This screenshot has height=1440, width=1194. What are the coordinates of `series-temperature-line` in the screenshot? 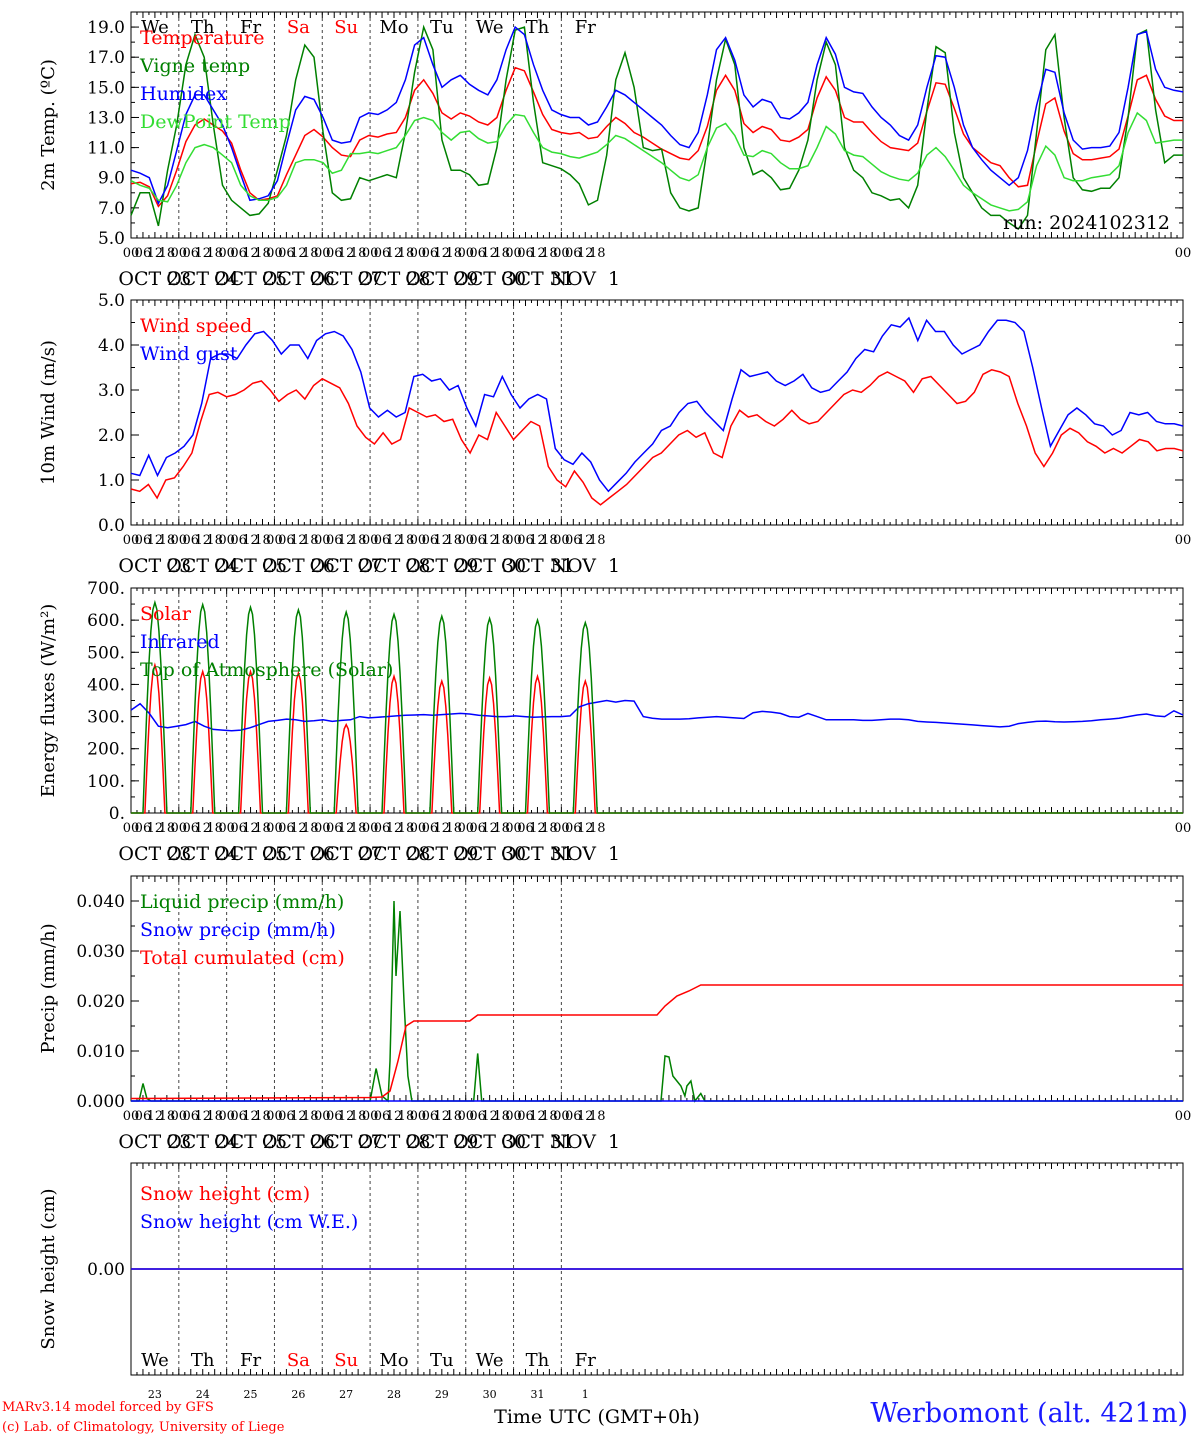 It's located at (656, 137).